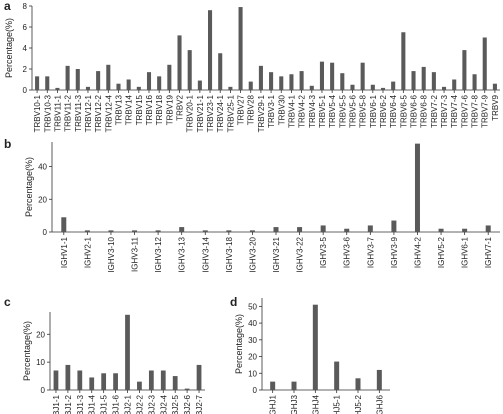  What do you see at coordinates (441, 252) in the screenshot?
I see `x-tick-label: IGHV5-2` at bounding box center [441, 252].